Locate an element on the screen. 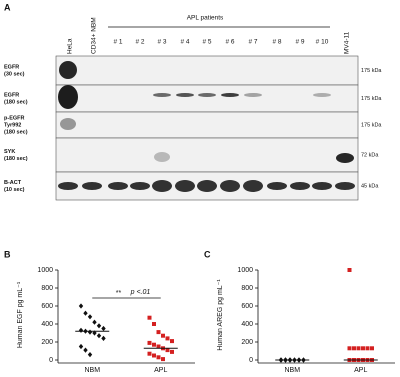  lane-label: CD34+ NBM is located at coordinates (94, 35).